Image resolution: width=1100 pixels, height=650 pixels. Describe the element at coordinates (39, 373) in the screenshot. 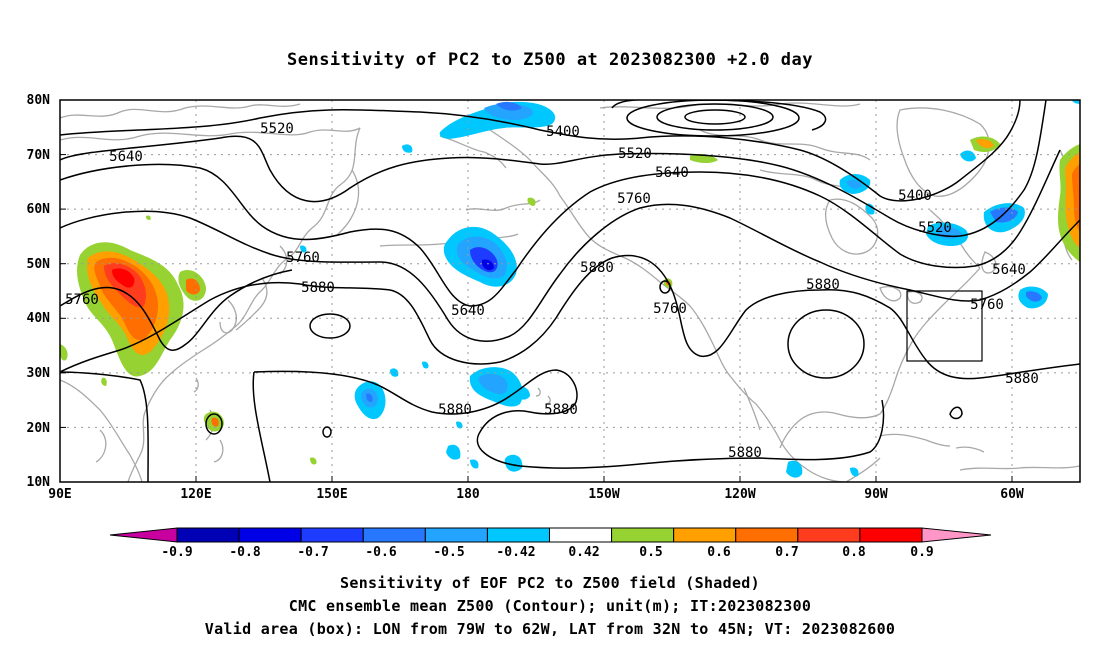

I see `lat-label: 30N` at that location.